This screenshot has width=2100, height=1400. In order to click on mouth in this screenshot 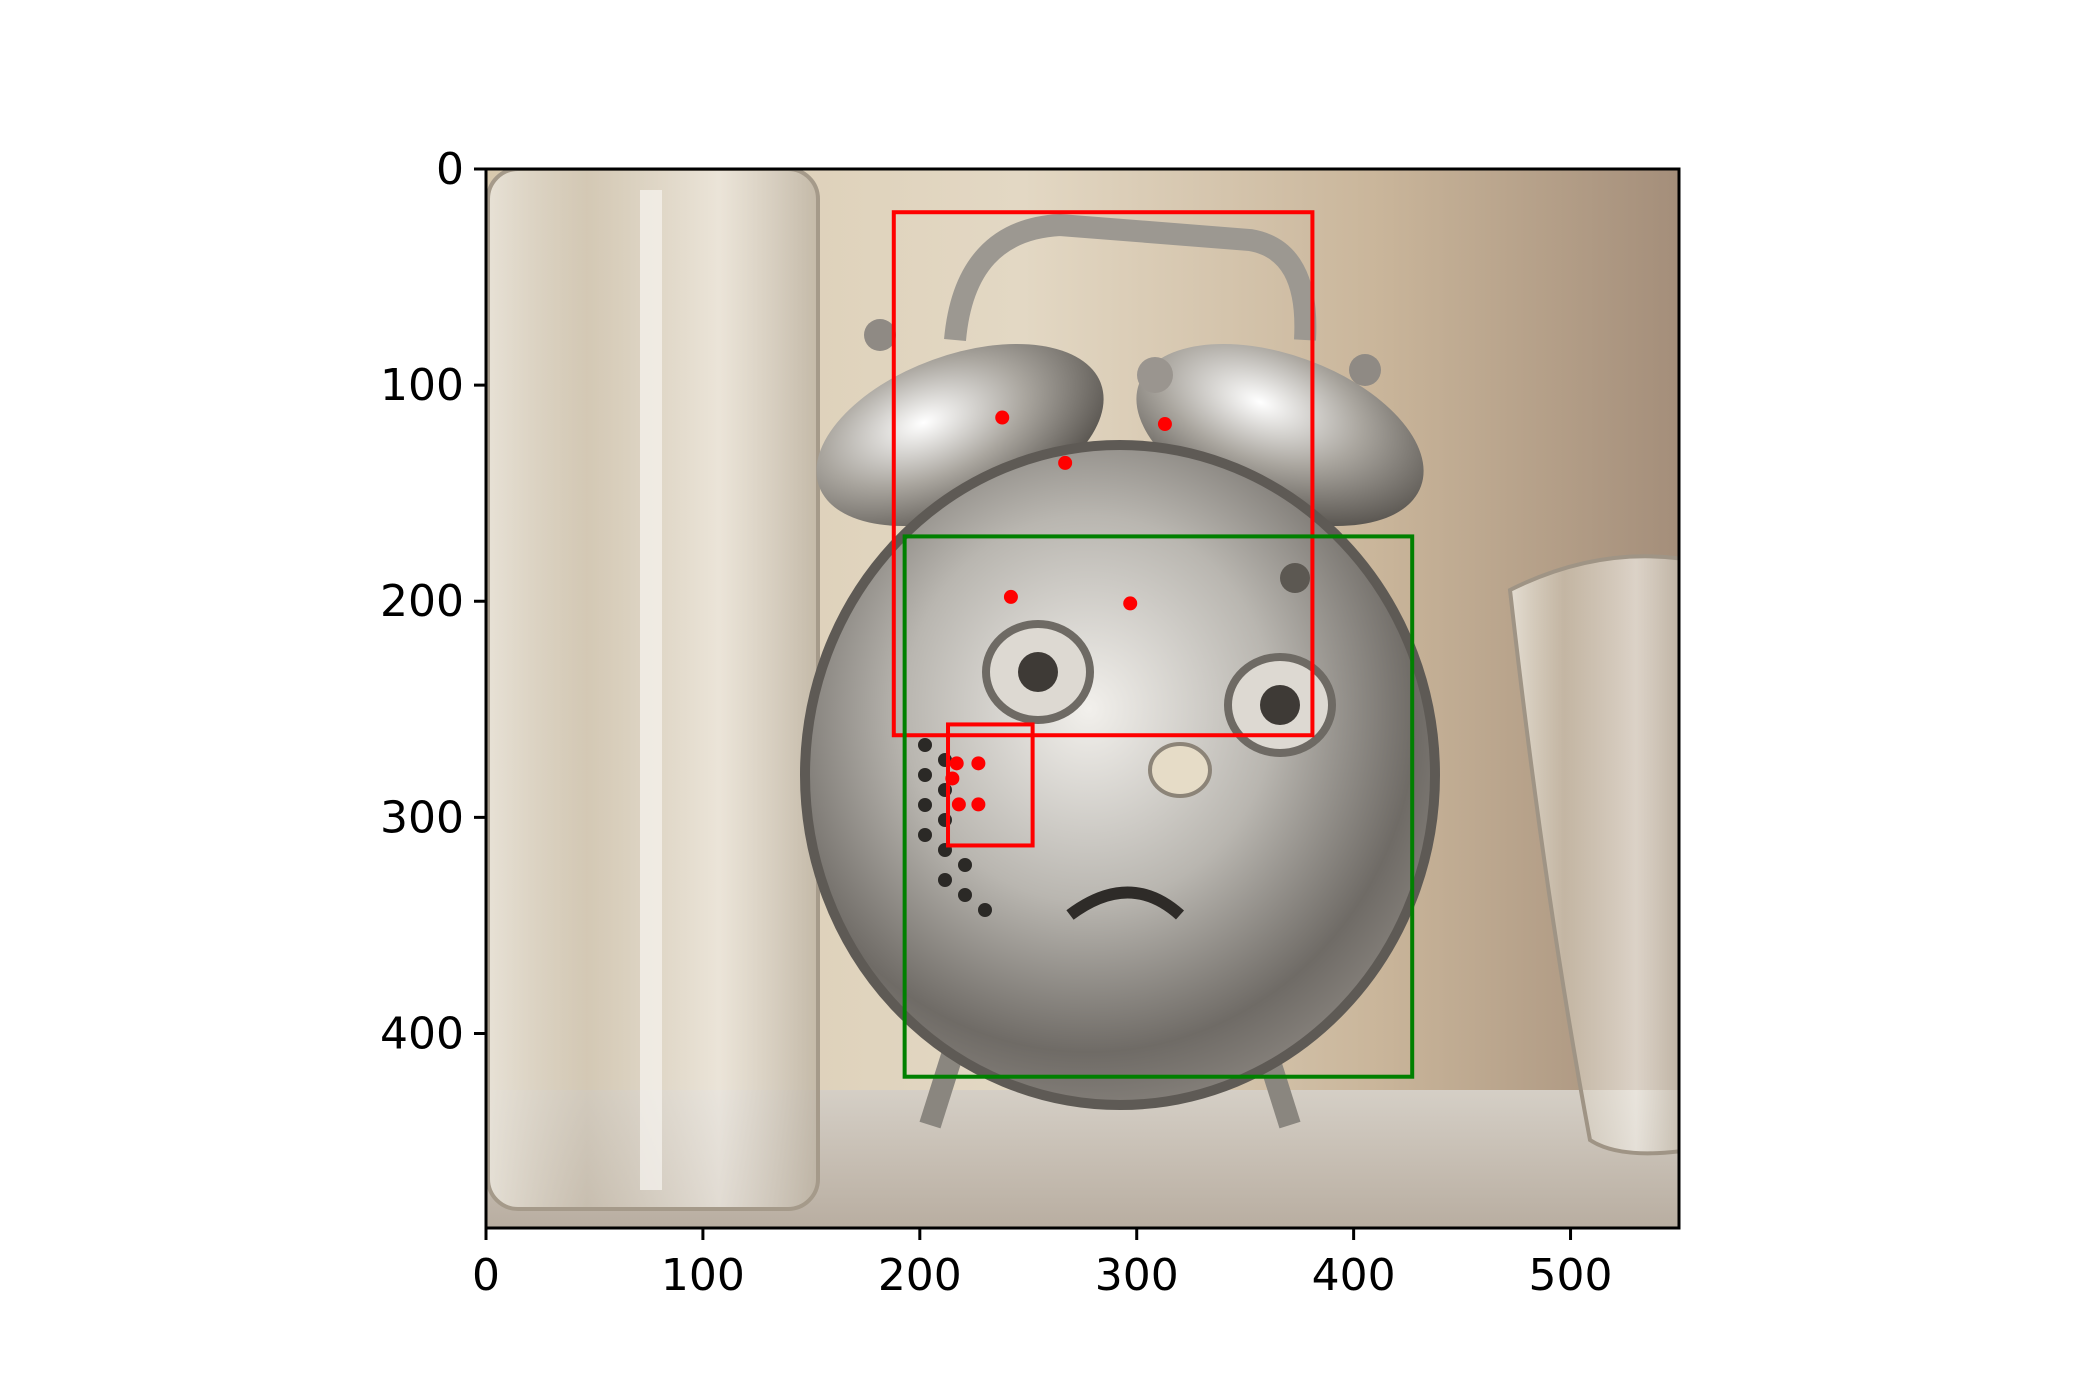, I will do `click(1125, 903)`.